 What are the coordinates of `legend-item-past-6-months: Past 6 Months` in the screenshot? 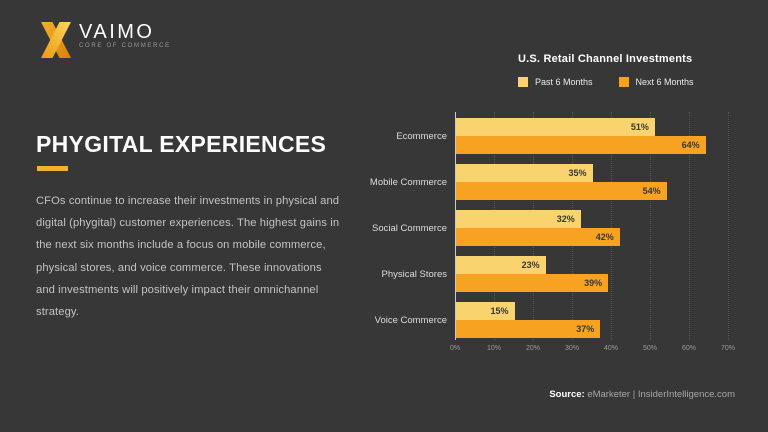 It's located at (555, 82).